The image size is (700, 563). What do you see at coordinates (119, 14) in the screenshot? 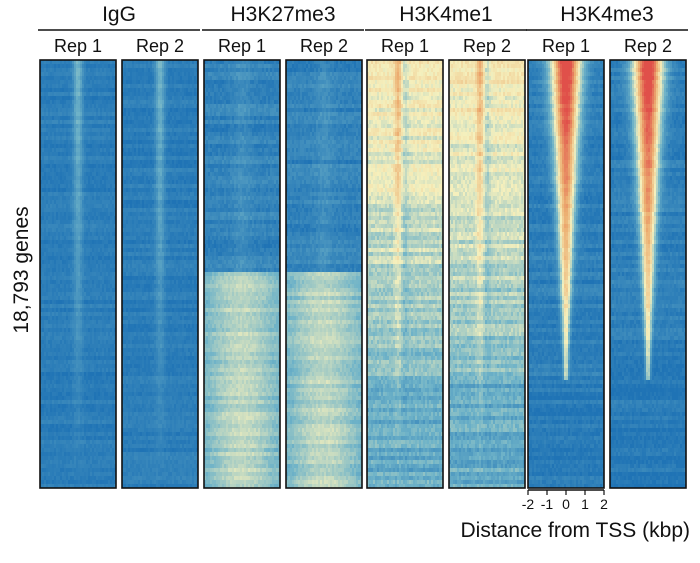
I see `group-label-igg: IgG` at bounding box center [119, 14].